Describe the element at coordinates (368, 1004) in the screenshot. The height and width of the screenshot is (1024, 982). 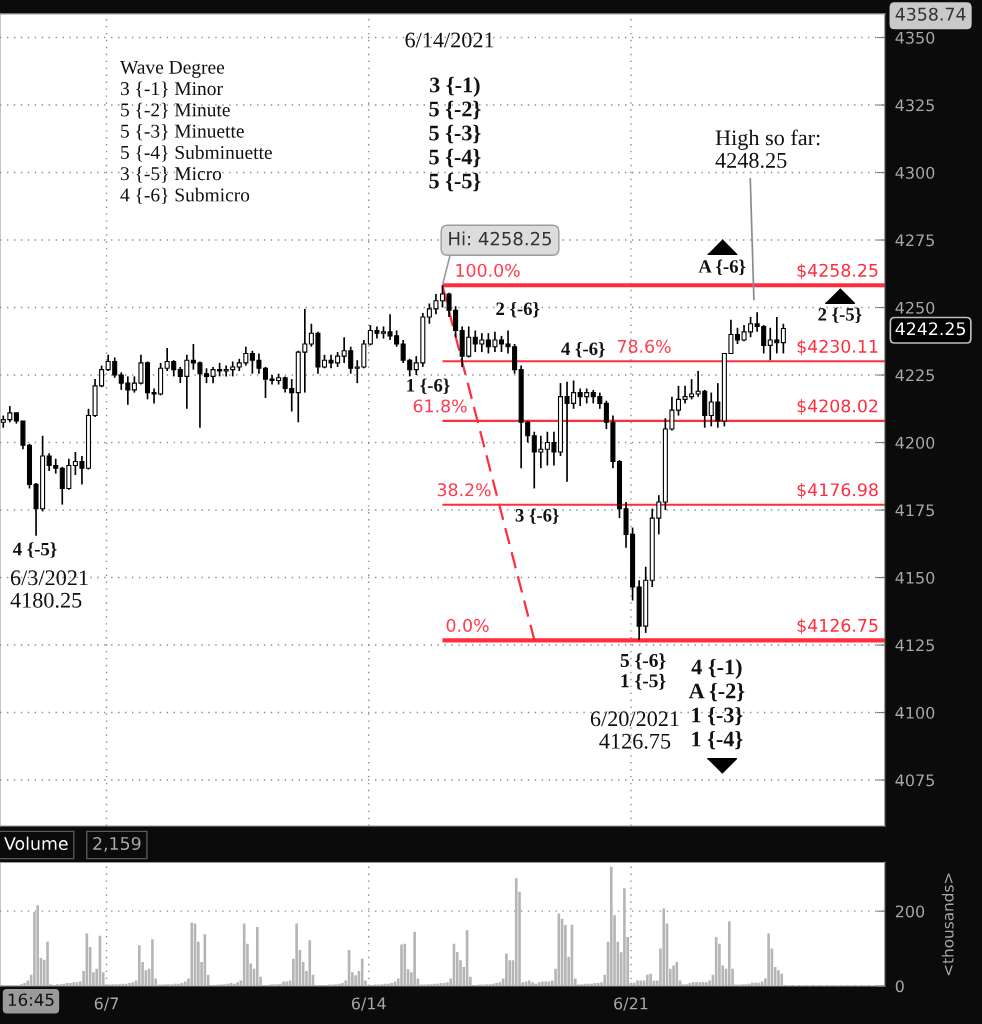
I see `x-tick-label: 6/14` at that location.